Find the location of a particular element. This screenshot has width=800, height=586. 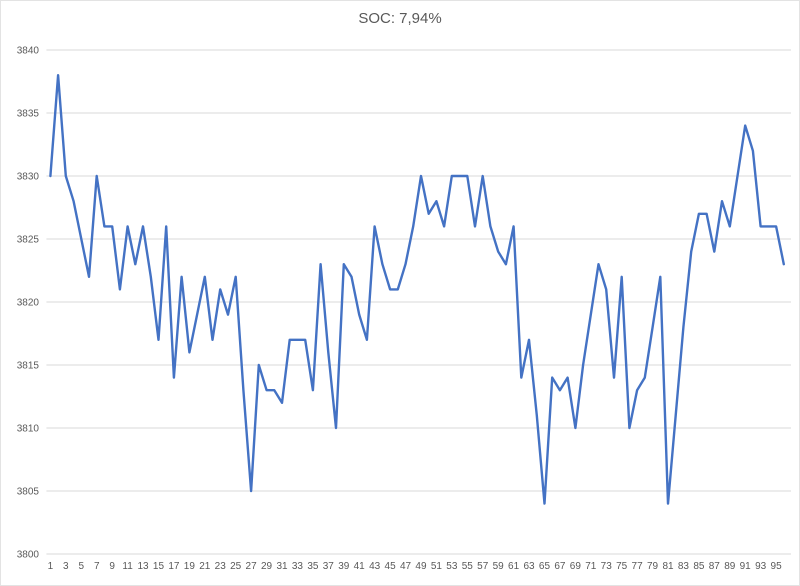

y-axis-tick-label: 3840 is located at coordinates (28, 51).